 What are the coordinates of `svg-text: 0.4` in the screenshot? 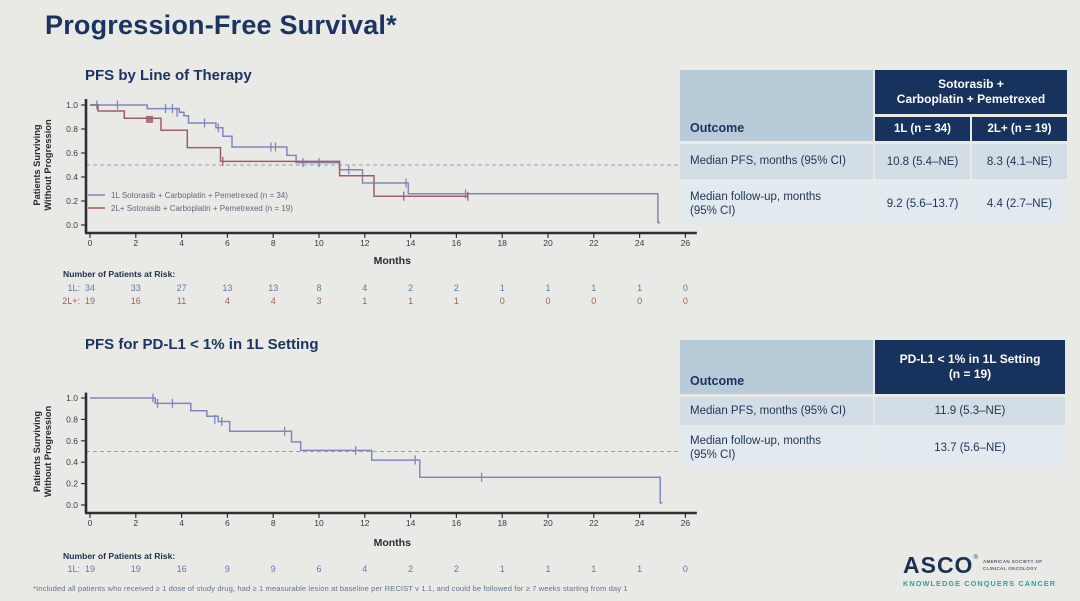 It's located at (72, 462).